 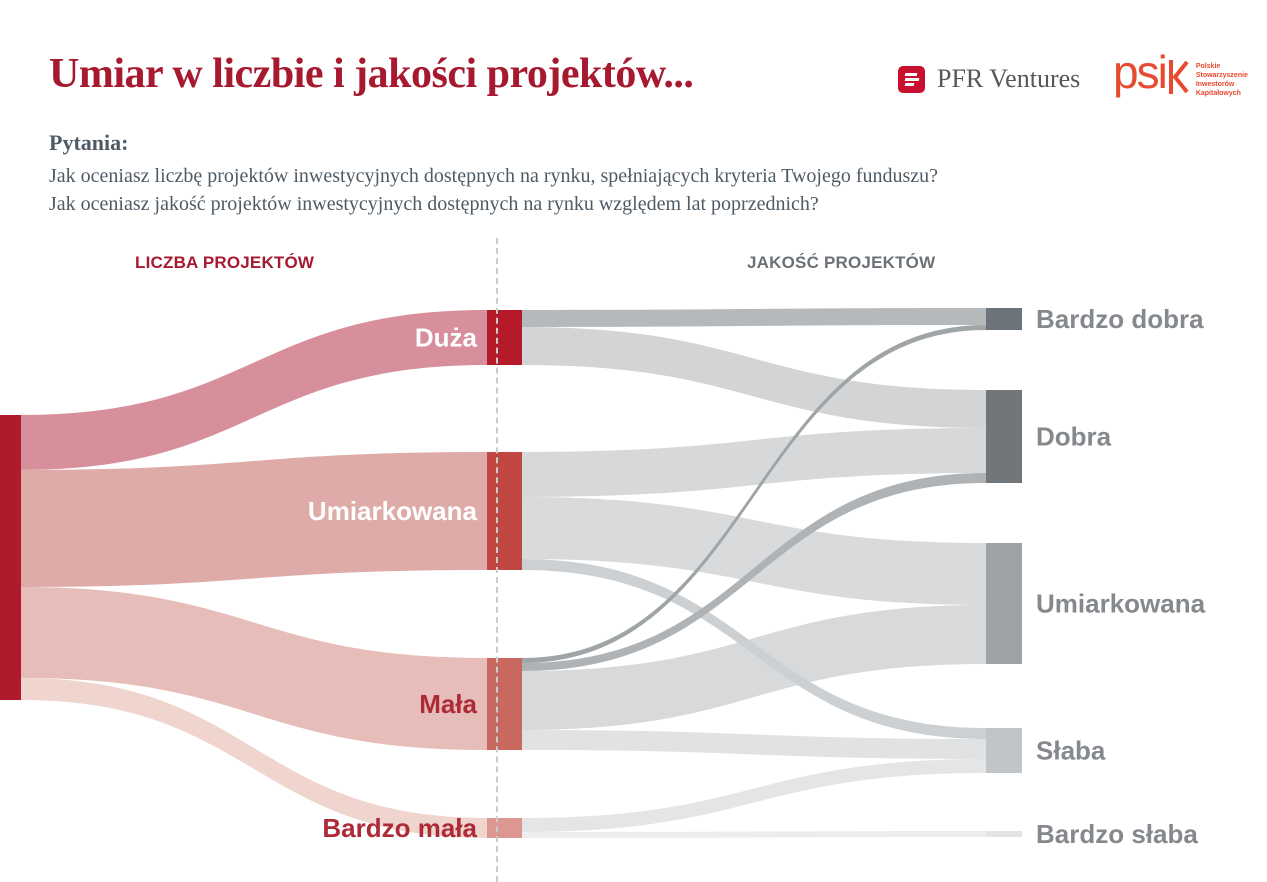 What do you see at coordinates (754, 667) in the screenshot?
I see `sankey-link-mala-umiarkowana_r` at bounding box center [754, 667].